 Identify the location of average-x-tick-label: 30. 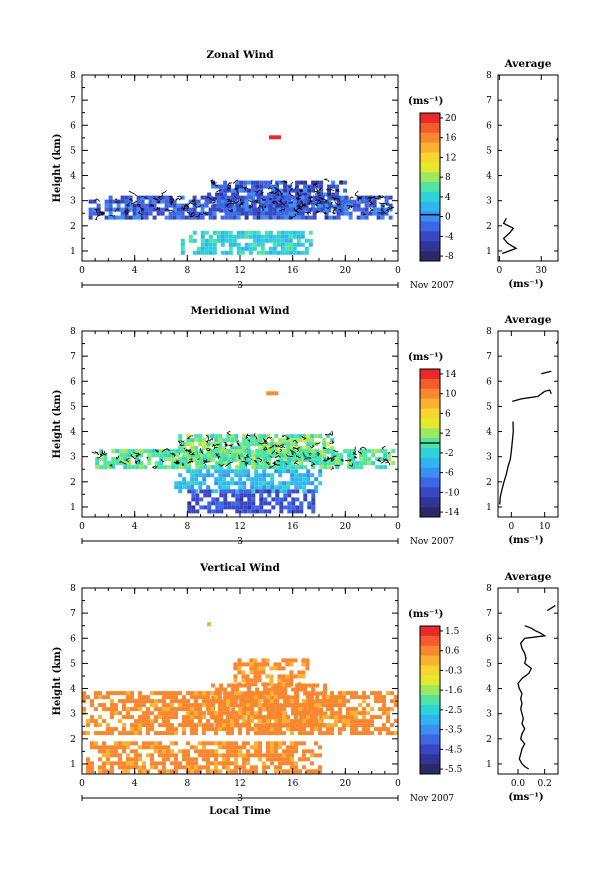
(542, 271).